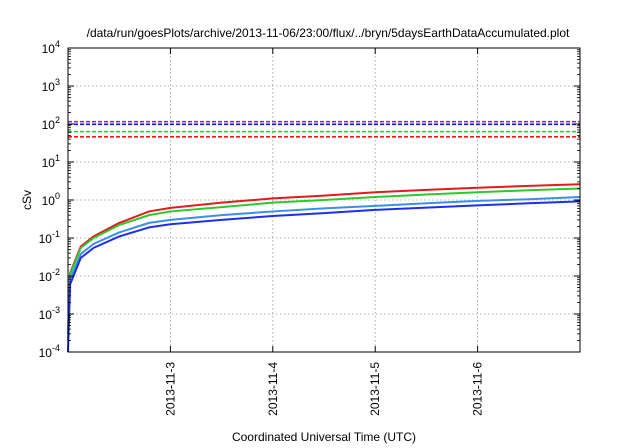  What do you see at coordinates (51, 123) in the screenshot?
I see `y-tick-label: 10²` at bounding box center [51, 123].